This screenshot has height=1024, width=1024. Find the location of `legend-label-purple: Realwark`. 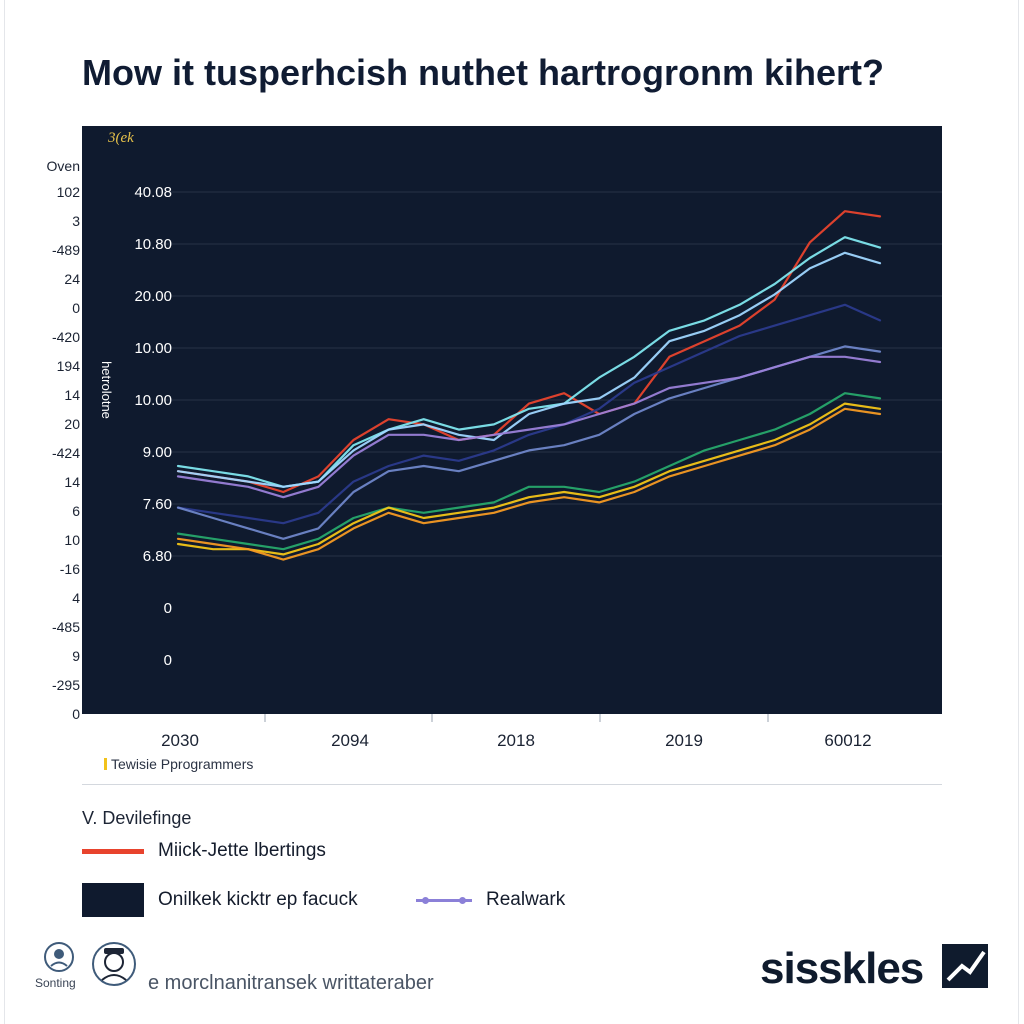

legend-label-purple: Realwark is located at coordinates (526, 899).